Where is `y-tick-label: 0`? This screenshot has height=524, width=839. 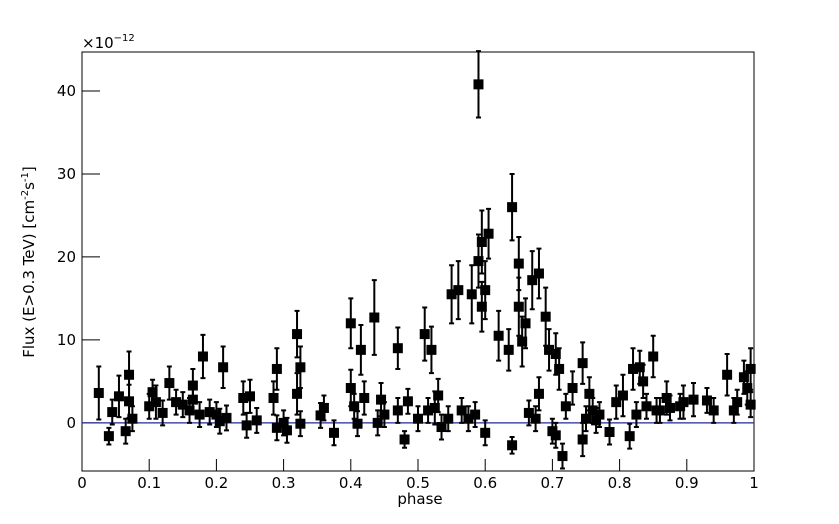
y-tick-label: 0 is located at coordinates (71, 423).